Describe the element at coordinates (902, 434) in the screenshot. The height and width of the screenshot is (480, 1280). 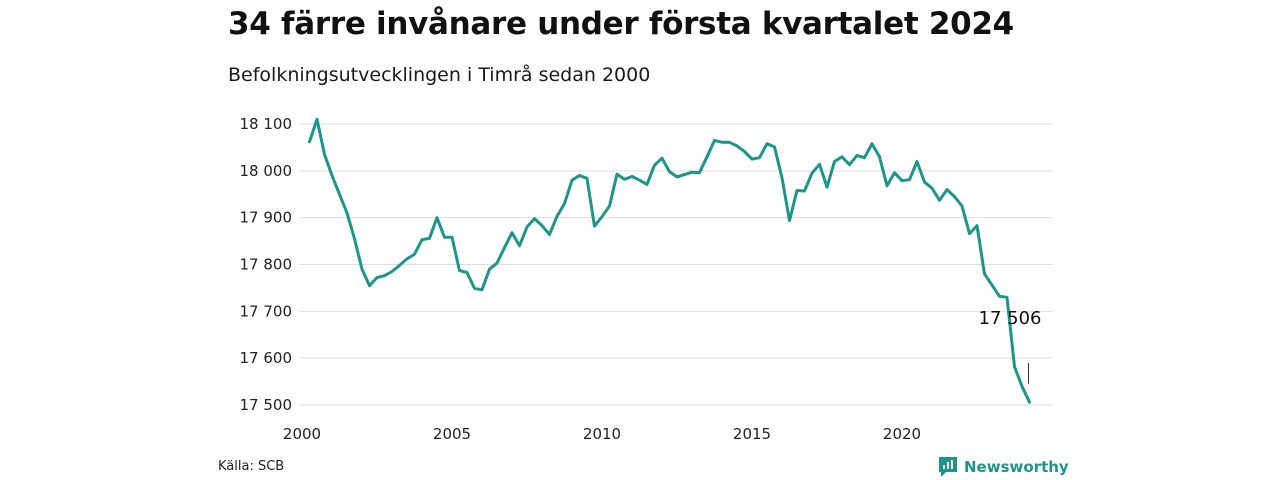
I see `x-tick-label-2020: 2020` at that location.